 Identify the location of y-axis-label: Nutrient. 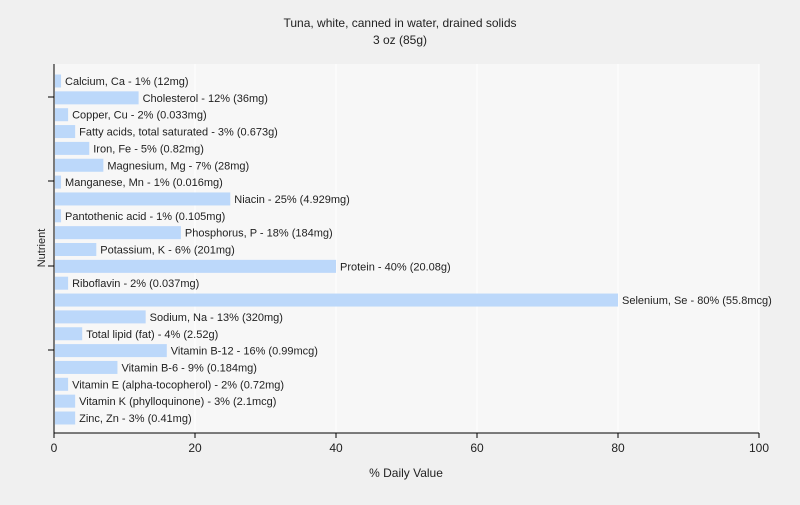
(42, 248).